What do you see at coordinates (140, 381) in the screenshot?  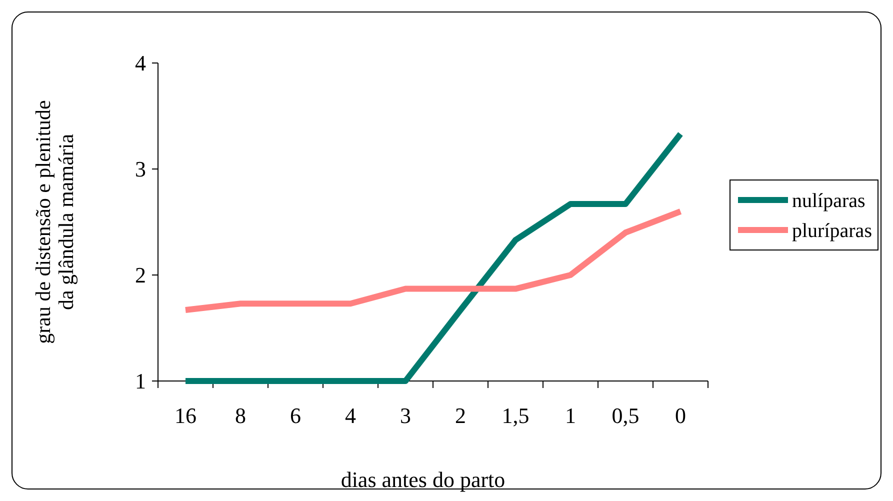 I see `y-tick-label: 1` at bounding box center [140, 381].